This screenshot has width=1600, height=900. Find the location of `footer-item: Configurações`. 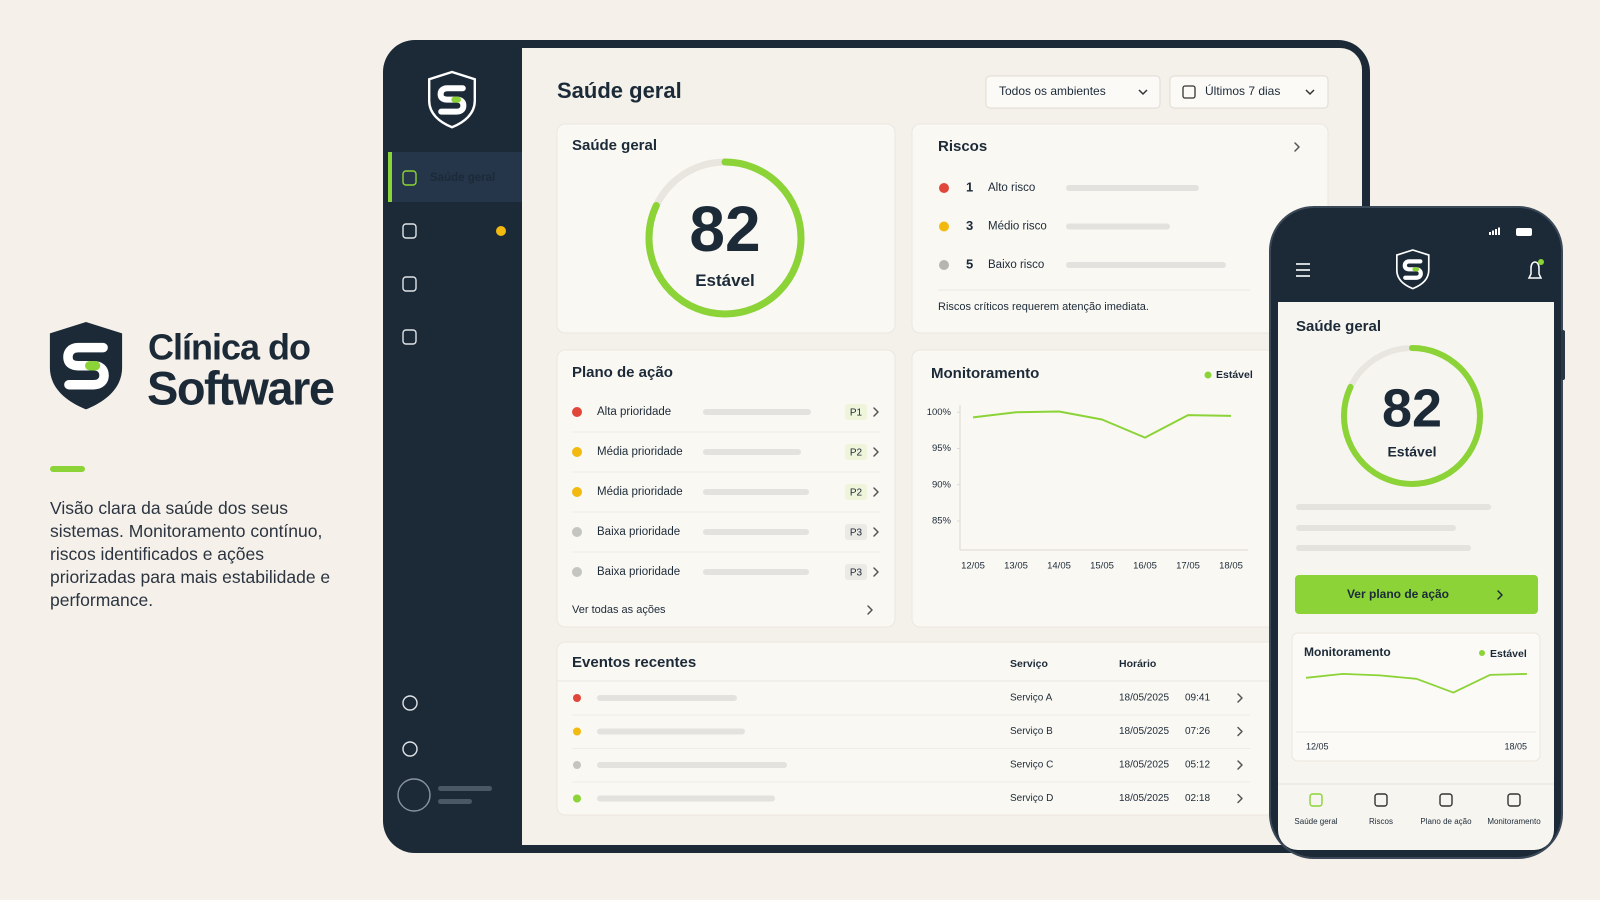

footer-item: Configurações is located at coordinates (464, 703).